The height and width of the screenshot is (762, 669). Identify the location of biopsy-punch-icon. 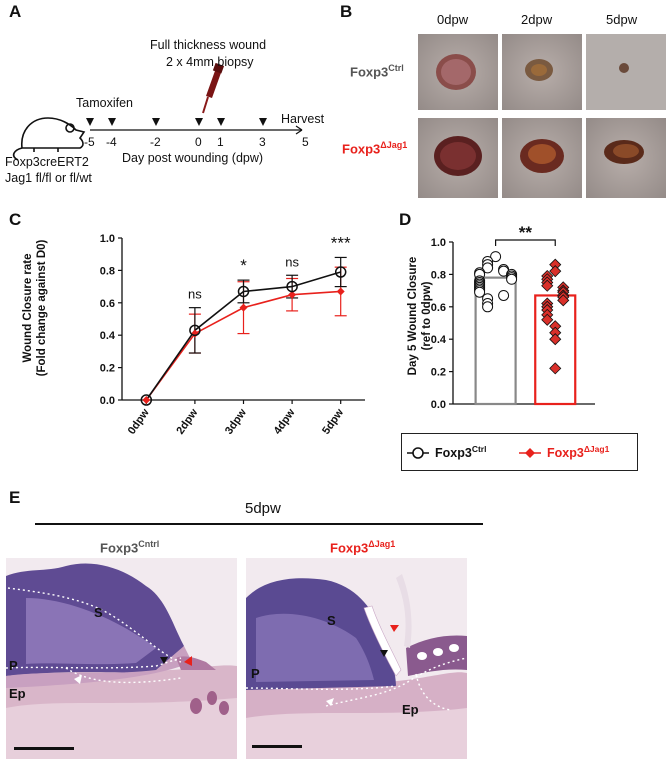
(213, 88).